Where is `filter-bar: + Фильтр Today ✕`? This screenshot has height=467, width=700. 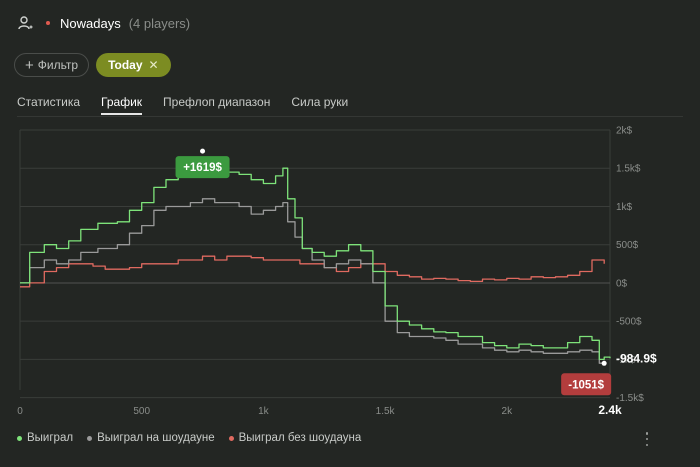 filter-bar: + Фильтр Today ✕ is located at coordinates (92, 65).